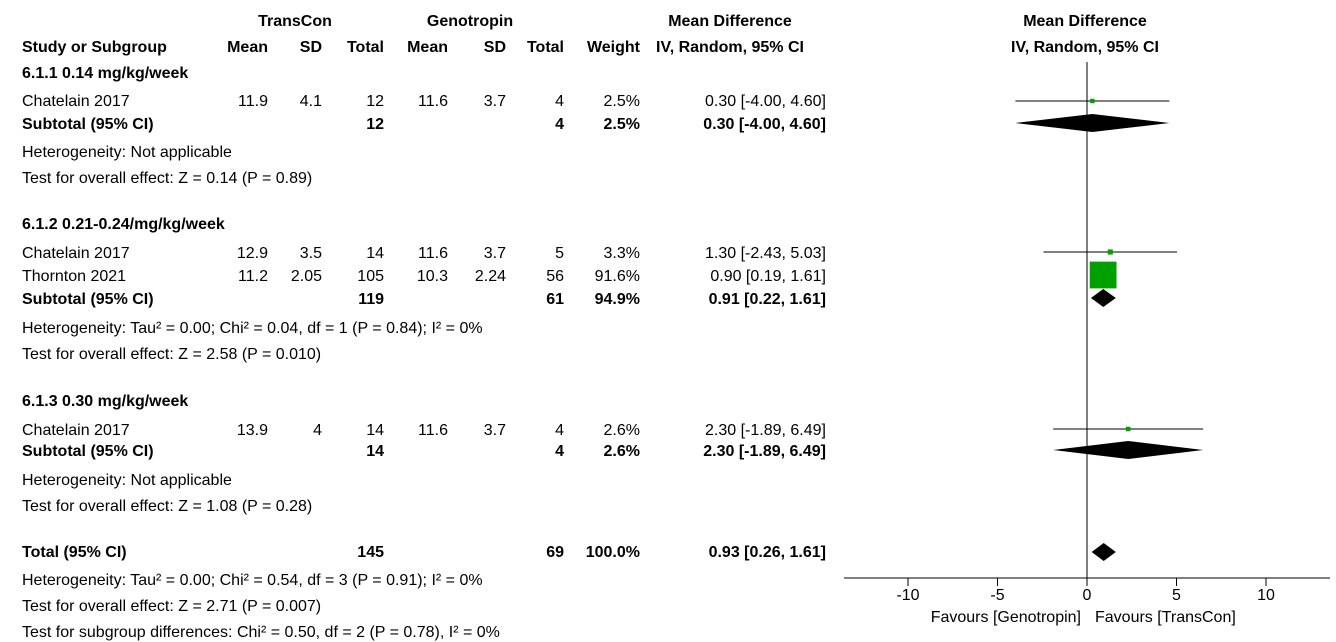 The image size is (1336, 642). Describe the element at coordinates (1165, 617) in the screenshot. I see `favours-right-label: Favours [TransCon]` at that location.